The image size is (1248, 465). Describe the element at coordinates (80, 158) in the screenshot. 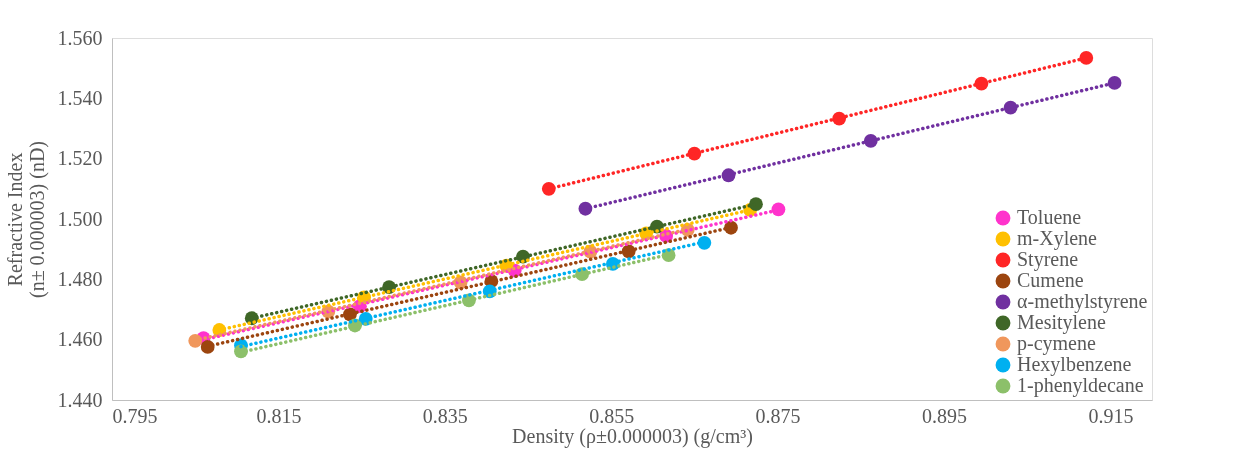

I see `y-tick-label: 1.520` at that location.